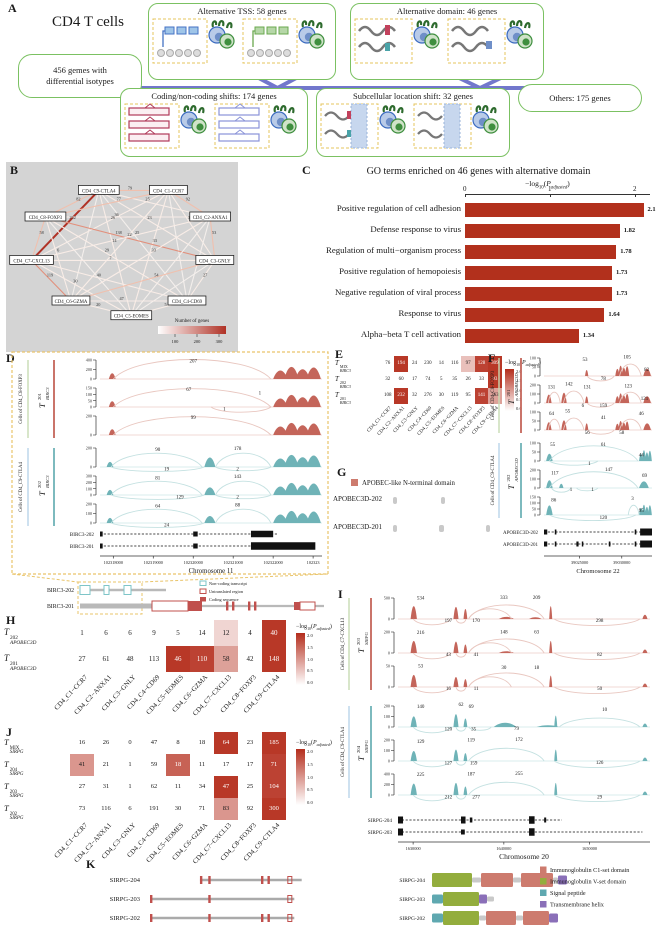 The width and height of the screenshot is (657, 933). What do you see at coordinates (358, 749) in the screenshot?
I see `label: 204` at bounding box center [358, 749].